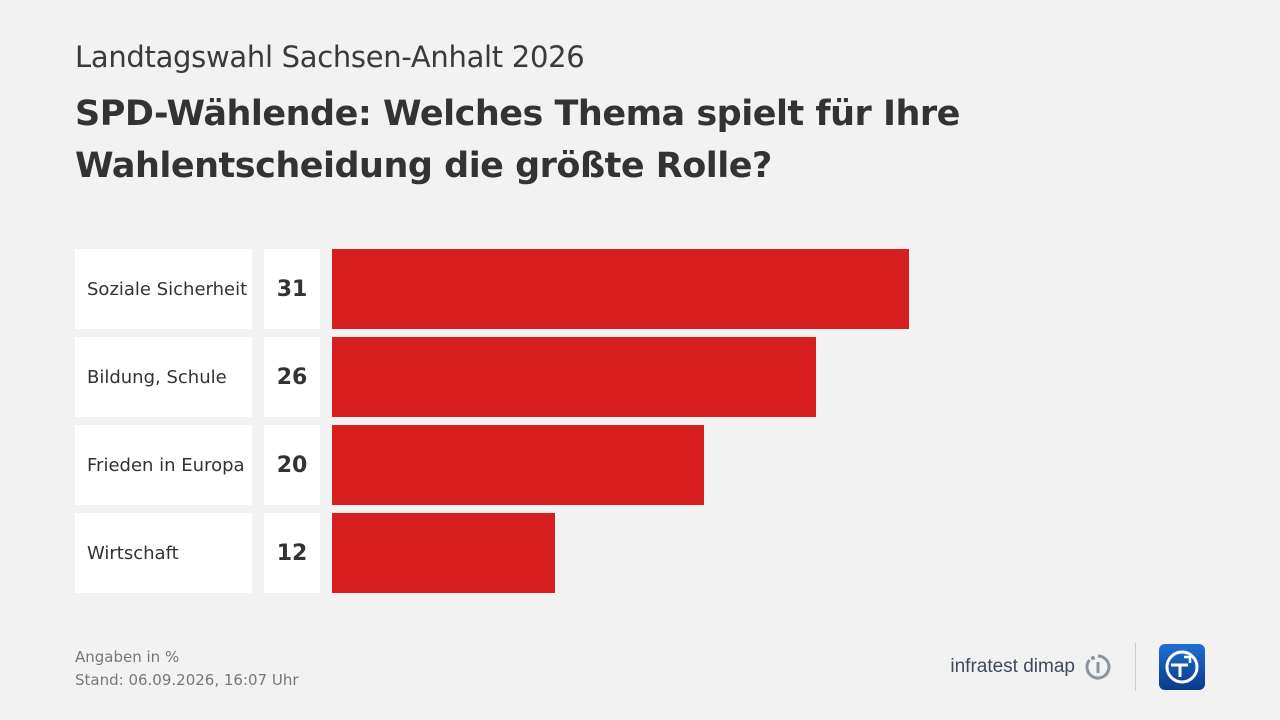 Image resolution: width=1280 pixels, height=720 pixels. Describe the element at coordinates (167, 289) in the screenshot. I see `category-label: Soziale Sicherheit` at that location.